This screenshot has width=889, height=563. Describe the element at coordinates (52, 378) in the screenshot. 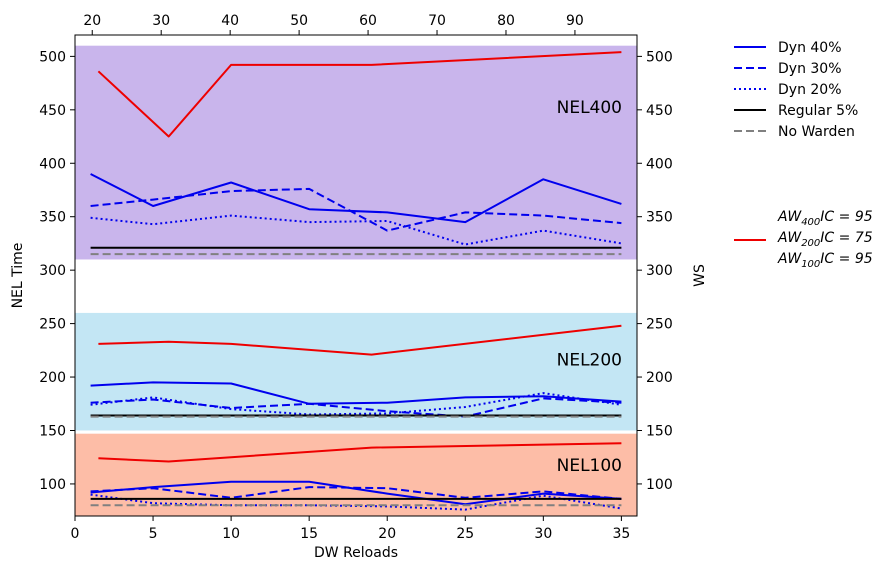

I see `y-tick-label: 200` at that location.